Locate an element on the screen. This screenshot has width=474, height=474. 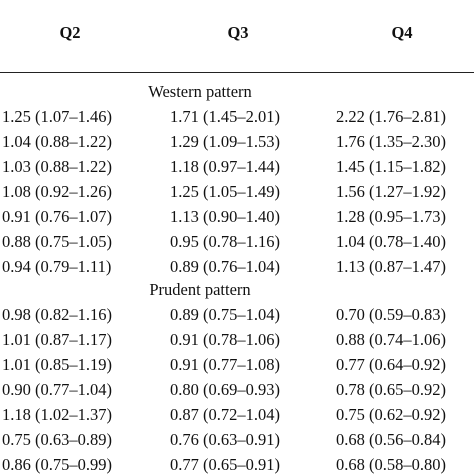
table-cell: 0.88 (0.75–1.05) is located at coordinates (57, 241).